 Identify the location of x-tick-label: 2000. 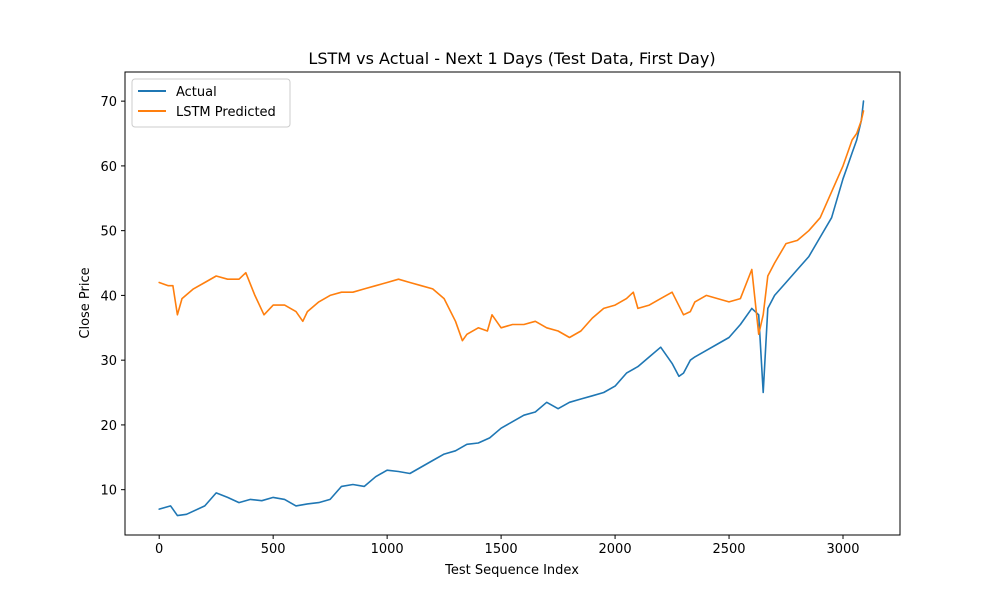
(615, 549).